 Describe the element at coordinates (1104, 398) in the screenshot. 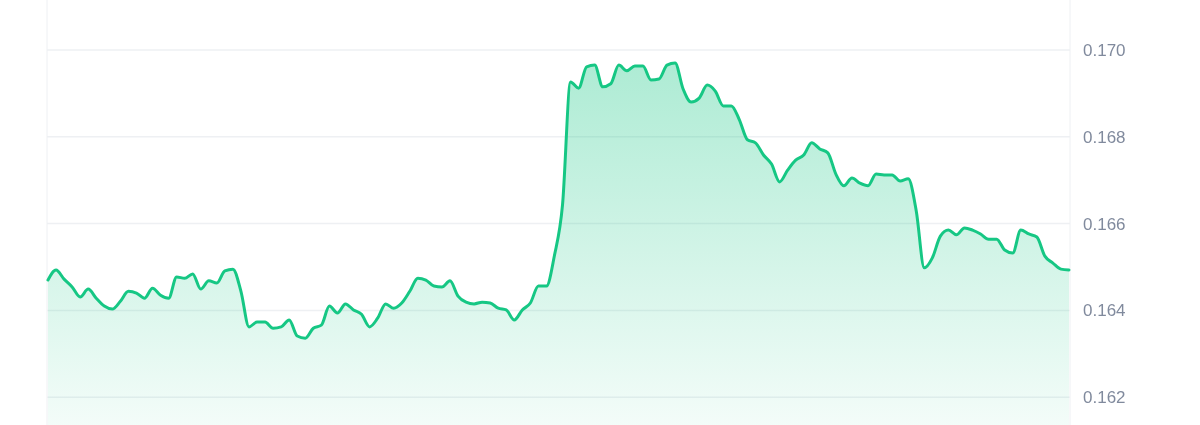

I see `y-tick-label: 0.162` at that location.